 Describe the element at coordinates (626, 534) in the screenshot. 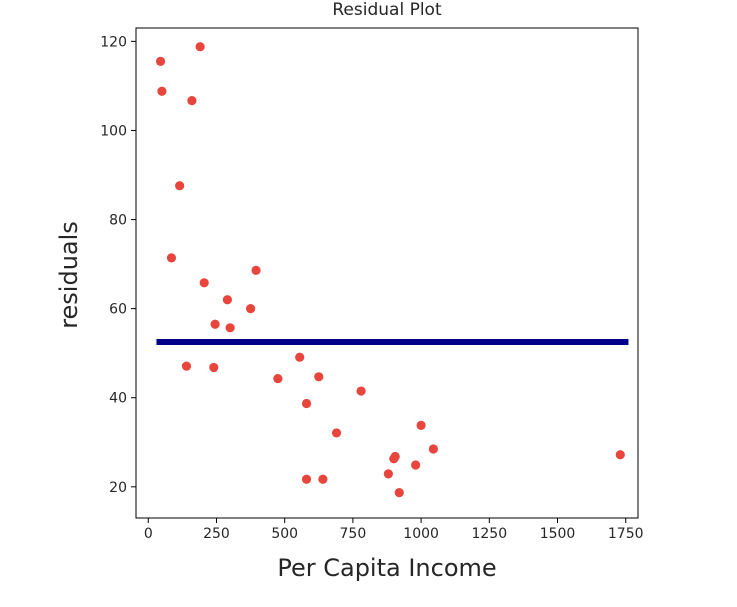

I see `x-tick-label: 1750` at that location.